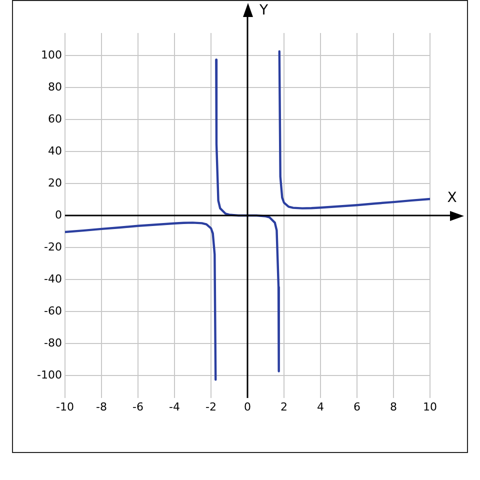  Describe the element at coordinates (430, 407) in the screenshot. I see `x-tick-label: 10` at that location.